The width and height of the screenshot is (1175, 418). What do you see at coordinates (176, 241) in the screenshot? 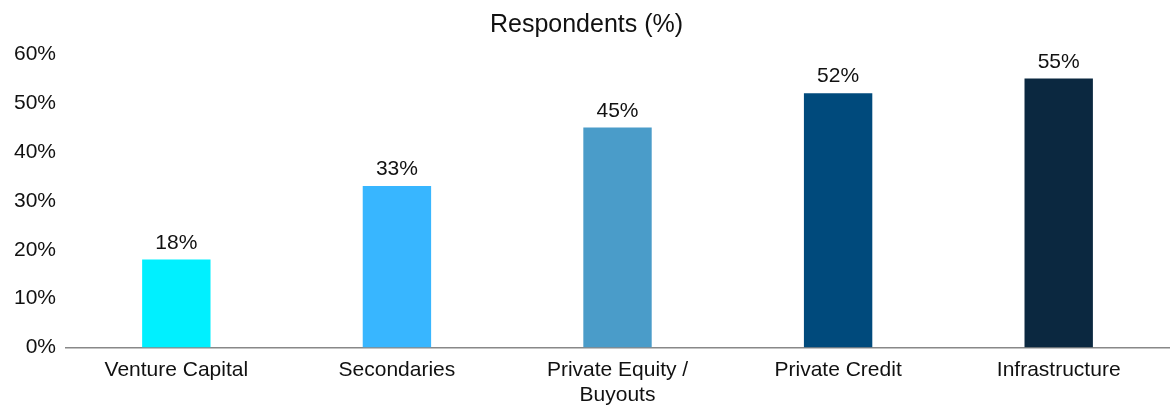
I see `data-label: 18%` at bounding box center [176, 241].